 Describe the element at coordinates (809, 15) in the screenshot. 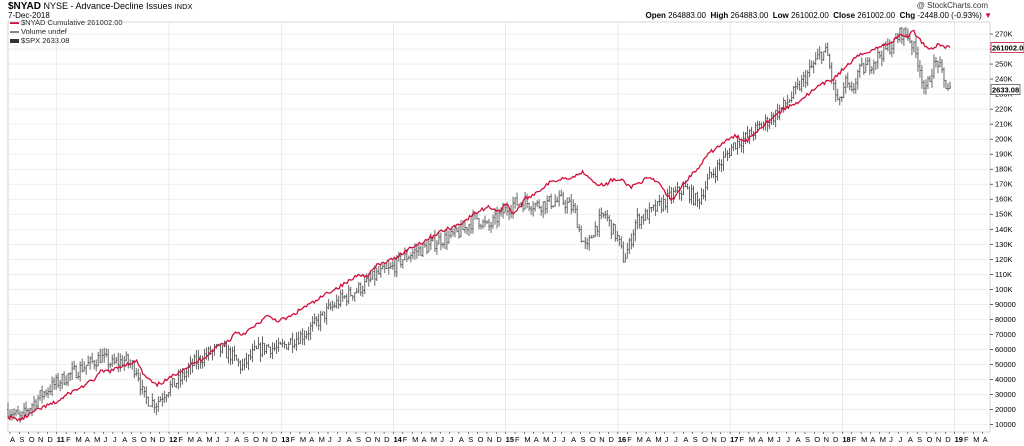

I see `low-value: 261002.00` at that location.